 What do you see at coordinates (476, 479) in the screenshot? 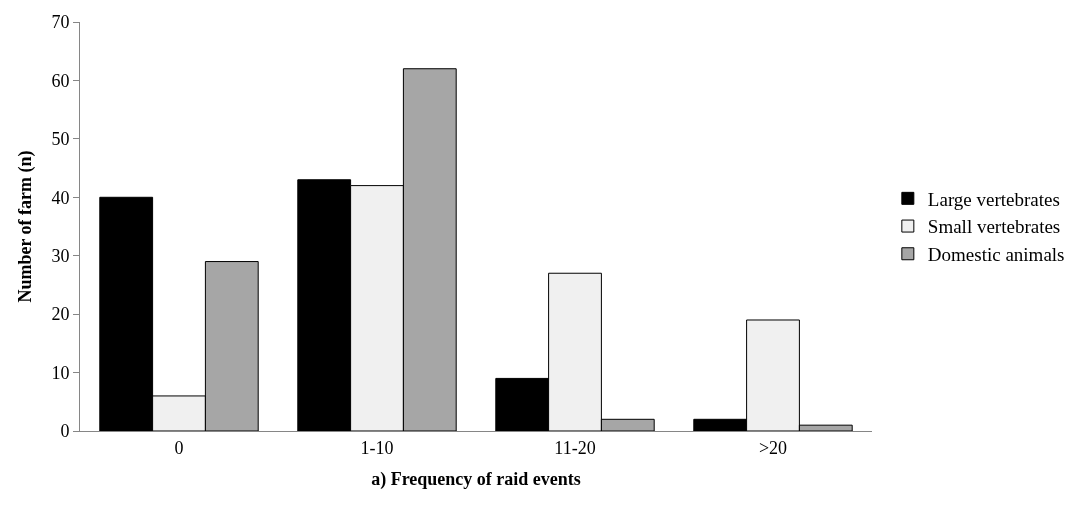
I see `x-axis-title: a) Frequency of raid events` at bounding box center [476, 479].